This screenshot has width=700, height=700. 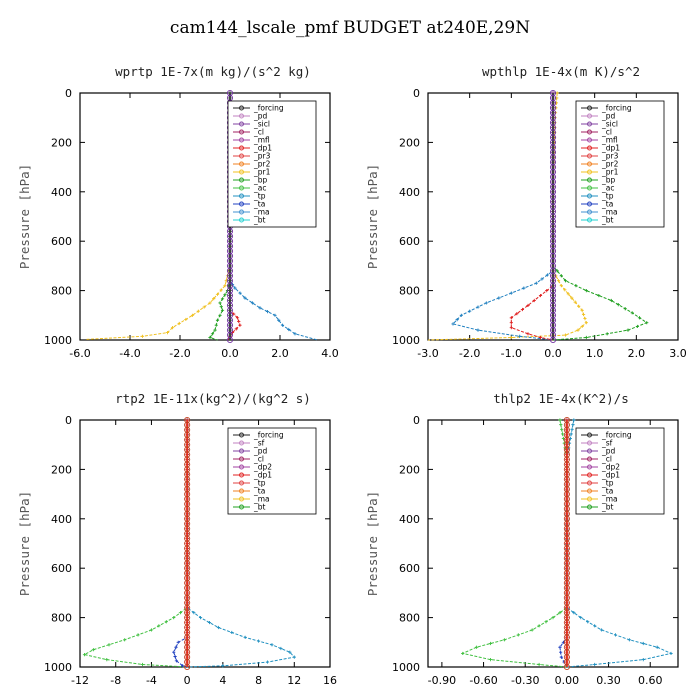 I want to click on legend-label: _bp, so click(x=260, y=180).